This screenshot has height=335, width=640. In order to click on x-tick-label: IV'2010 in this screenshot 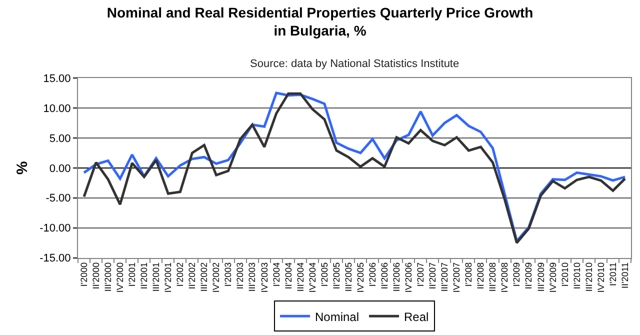, I will do `click(601, 277)`.